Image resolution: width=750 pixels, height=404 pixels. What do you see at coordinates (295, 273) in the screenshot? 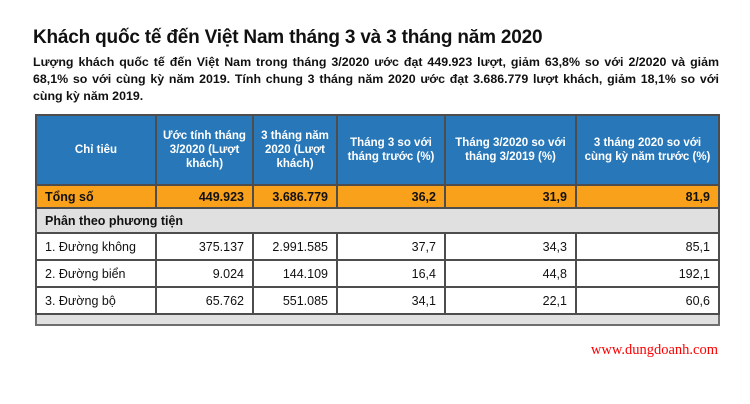
I see `cell-value: 144.109` at bounding box center [295, 273].